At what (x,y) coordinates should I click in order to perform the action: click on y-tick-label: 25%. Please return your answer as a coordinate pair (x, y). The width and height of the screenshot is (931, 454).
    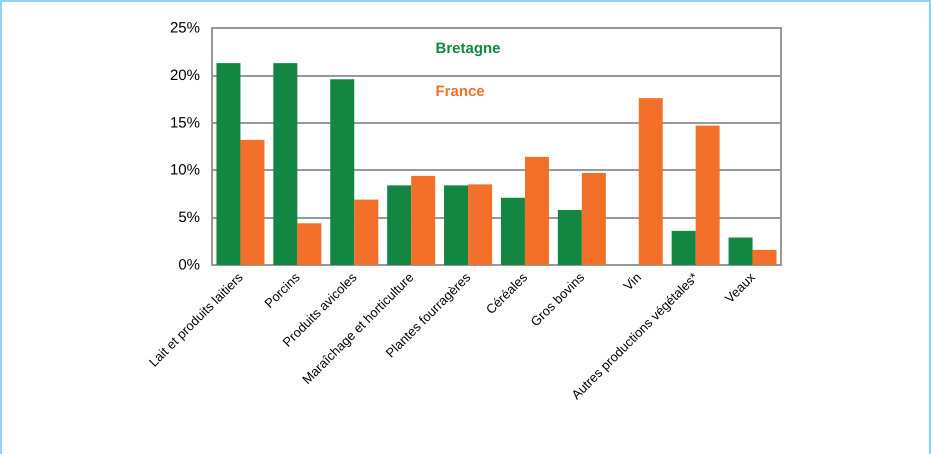
    Looking at the image, I should click on (185, 28).